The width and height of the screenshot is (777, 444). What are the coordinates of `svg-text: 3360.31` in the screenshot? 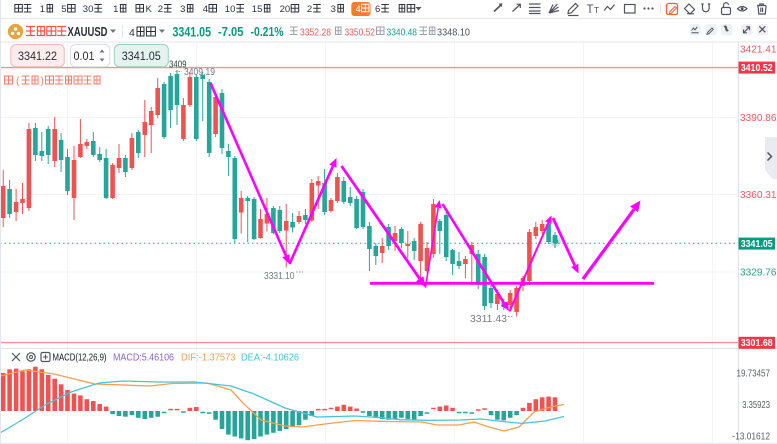 It's located at (758, 195).